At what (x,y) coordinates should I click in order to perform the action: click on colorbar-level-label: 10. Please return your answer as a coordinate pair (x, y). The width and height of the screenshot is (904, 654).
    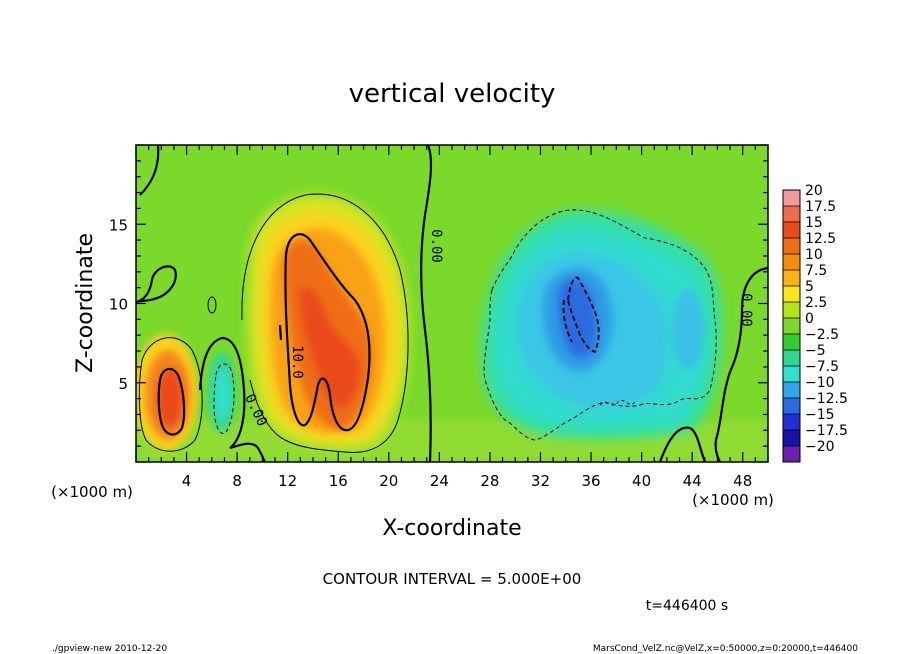
    Looking at the image, I should click on (814, 255).